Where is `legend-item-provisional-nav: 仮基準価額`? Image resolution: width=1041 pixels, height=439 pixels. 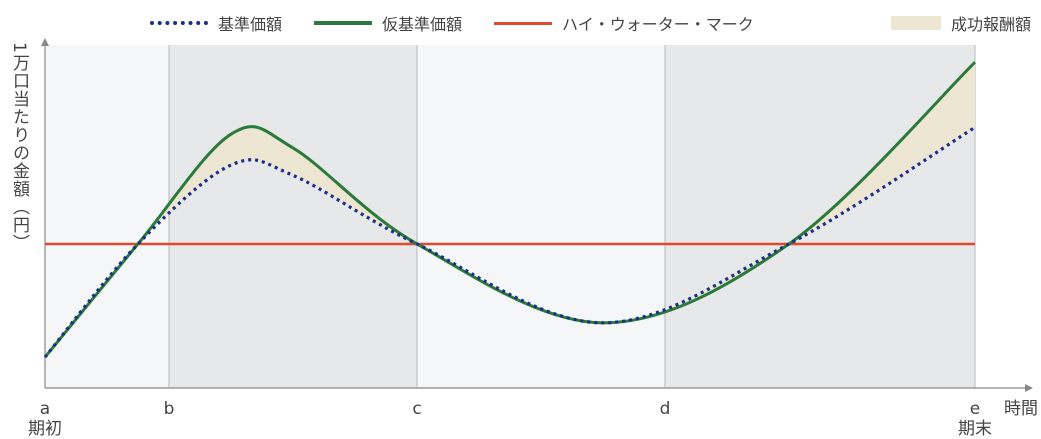
legend-item-provisional-nav: 仮基準価額 is located at coordinates (388, 23).